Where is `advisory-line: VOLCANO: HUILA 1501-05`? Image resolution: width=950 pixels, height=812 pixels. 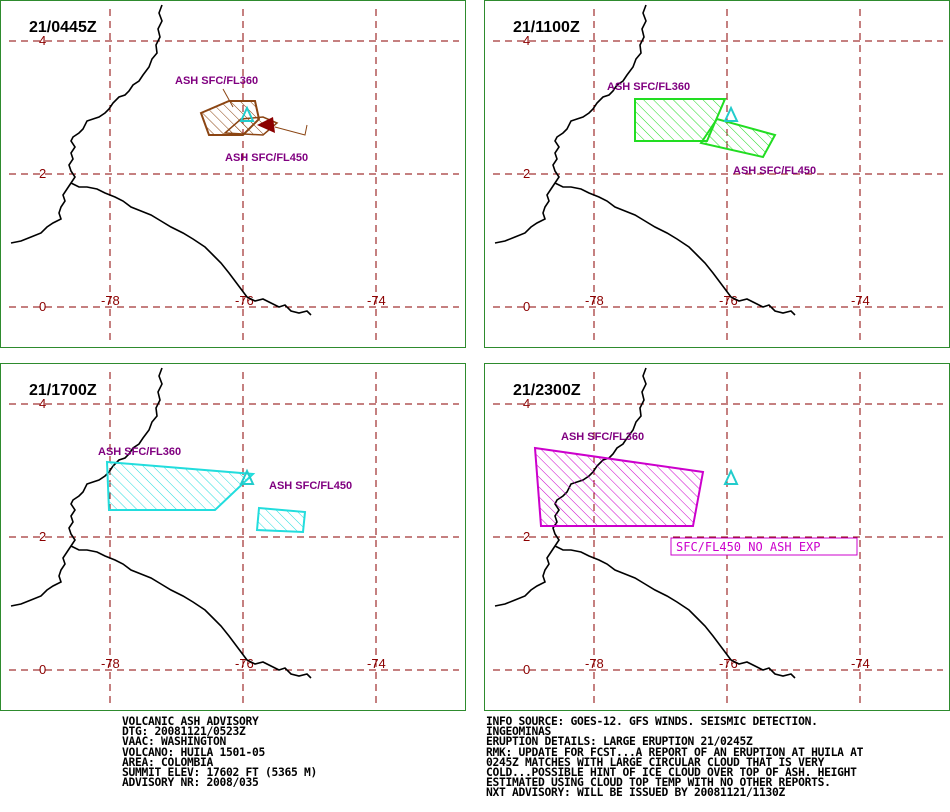
advisory-line: VOLCANO: HUILA 1501-05 is located at coordinates (194, 752).